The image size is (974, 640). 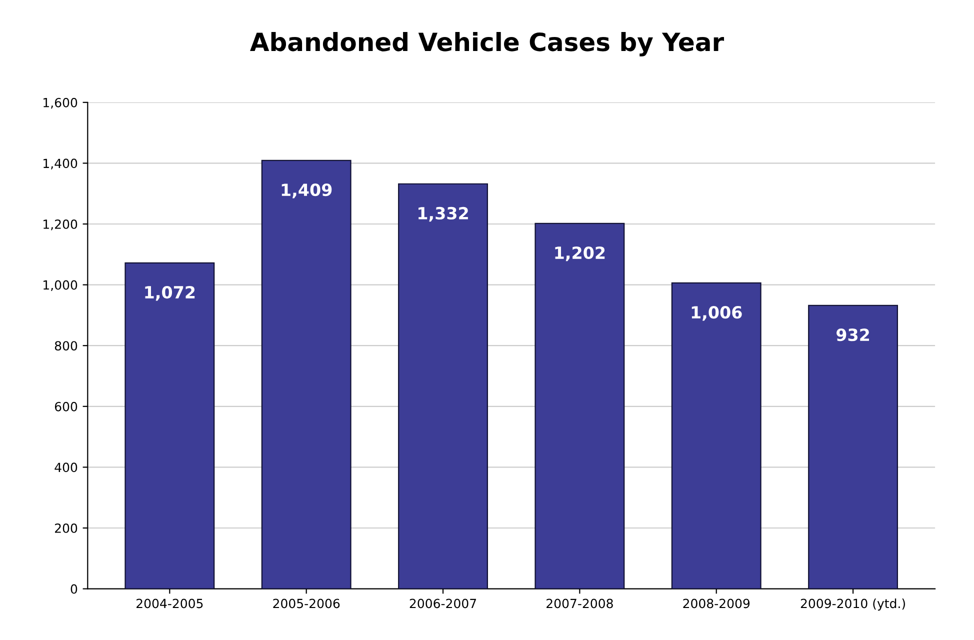 I want to click on x-tick-label: 2009-2010 (ytd.), so click(x=852, y=604).